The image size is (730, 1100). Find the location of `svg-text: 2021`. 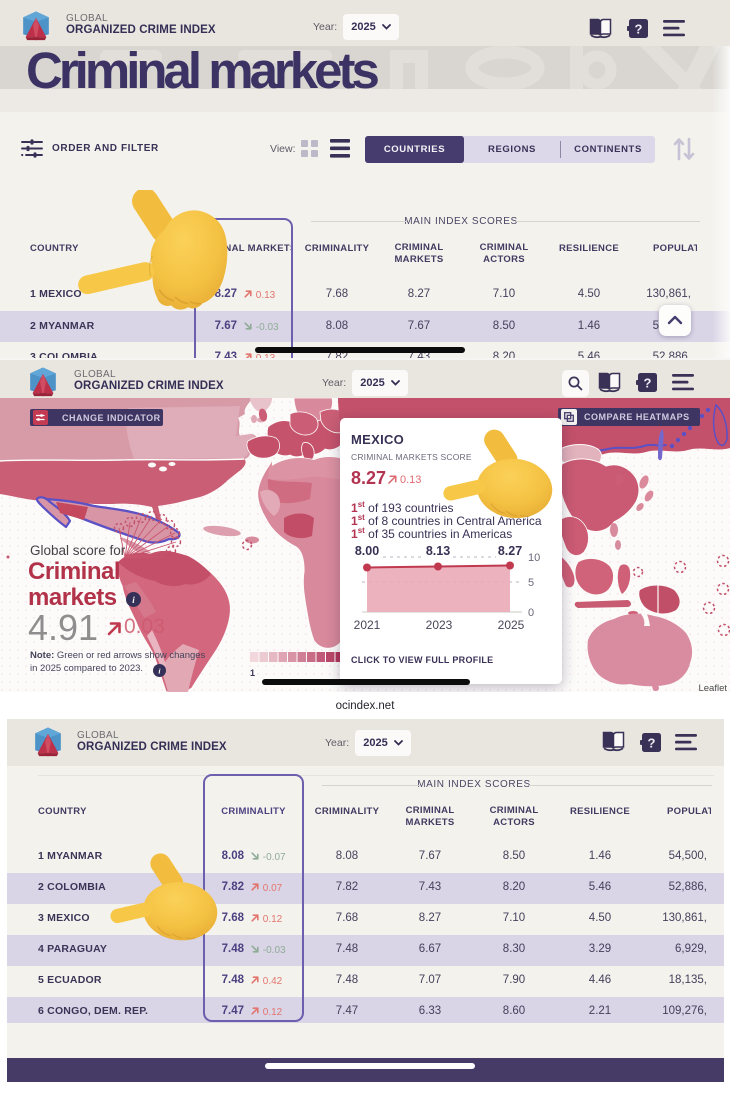

svg-text: 2021 is located at coordinates (367, 625).